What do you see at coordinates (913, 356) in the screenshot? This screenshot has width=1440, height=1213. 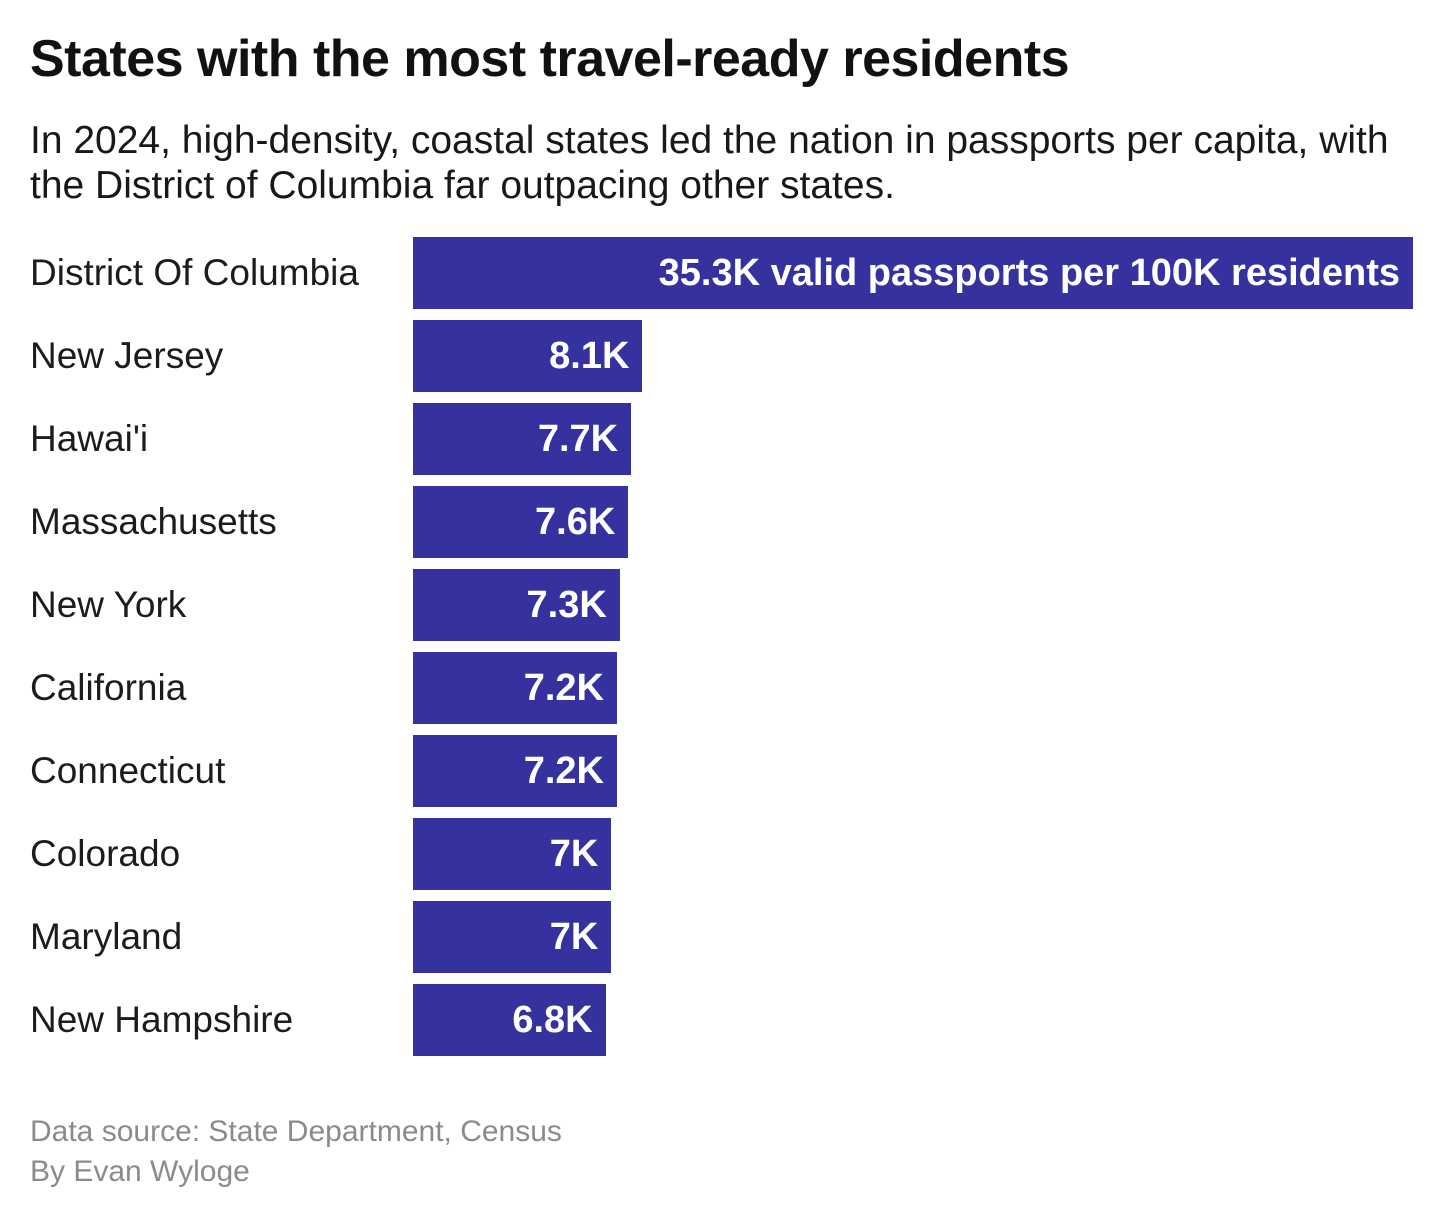 I see `bar-track: 8.1K` at bounding box center [913, 356].